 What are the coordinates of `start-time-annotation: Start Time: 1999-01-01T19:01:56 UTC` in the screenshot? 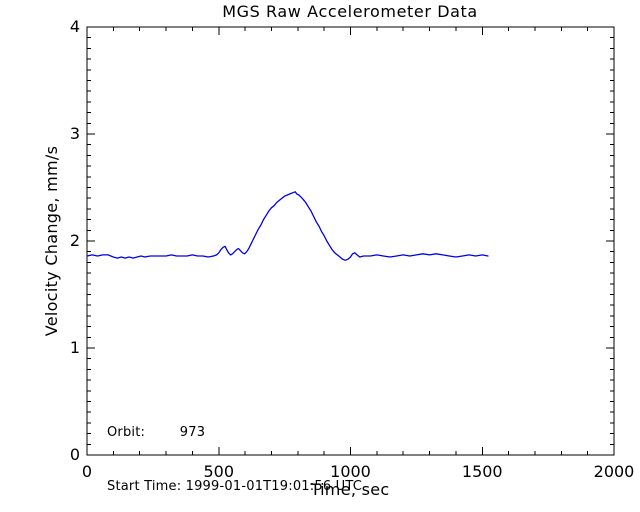 It's located at (234, 486).